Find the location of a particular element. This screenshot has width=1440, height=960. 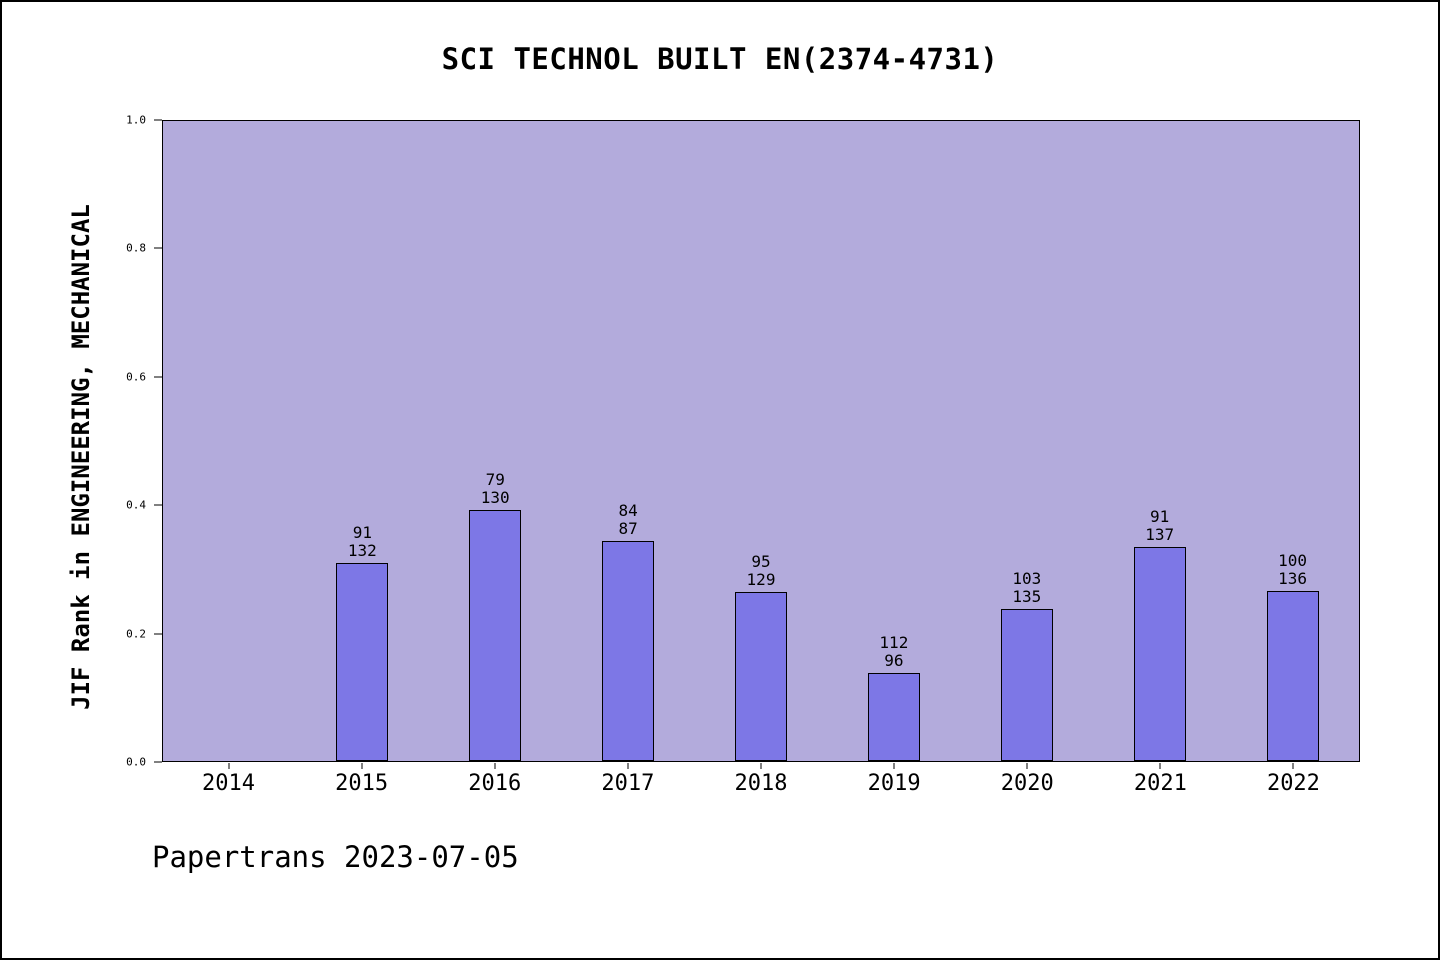

bar-value-label: 103 135 is located at coordinates (1027, 587).